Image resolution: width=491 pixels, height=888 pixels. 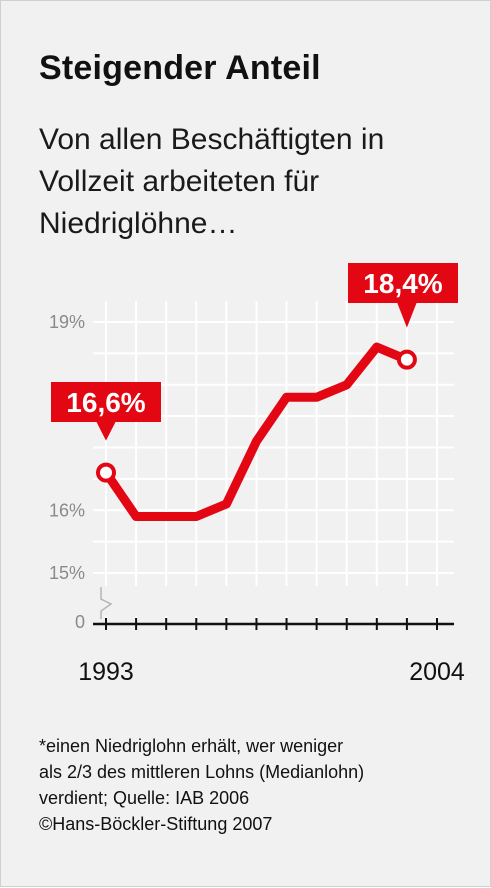 What do you see at coordinates (106, 603) in the screenshot?
I see `axis-break-icon` at bounding box center [106, 603].